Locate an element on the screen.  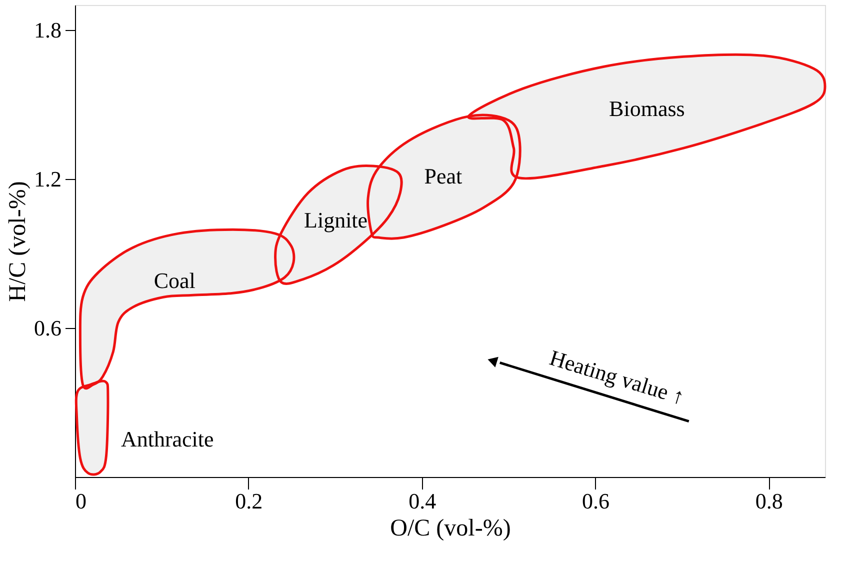
y-tick-label: 1.8 is located at coordinates (48, 29).